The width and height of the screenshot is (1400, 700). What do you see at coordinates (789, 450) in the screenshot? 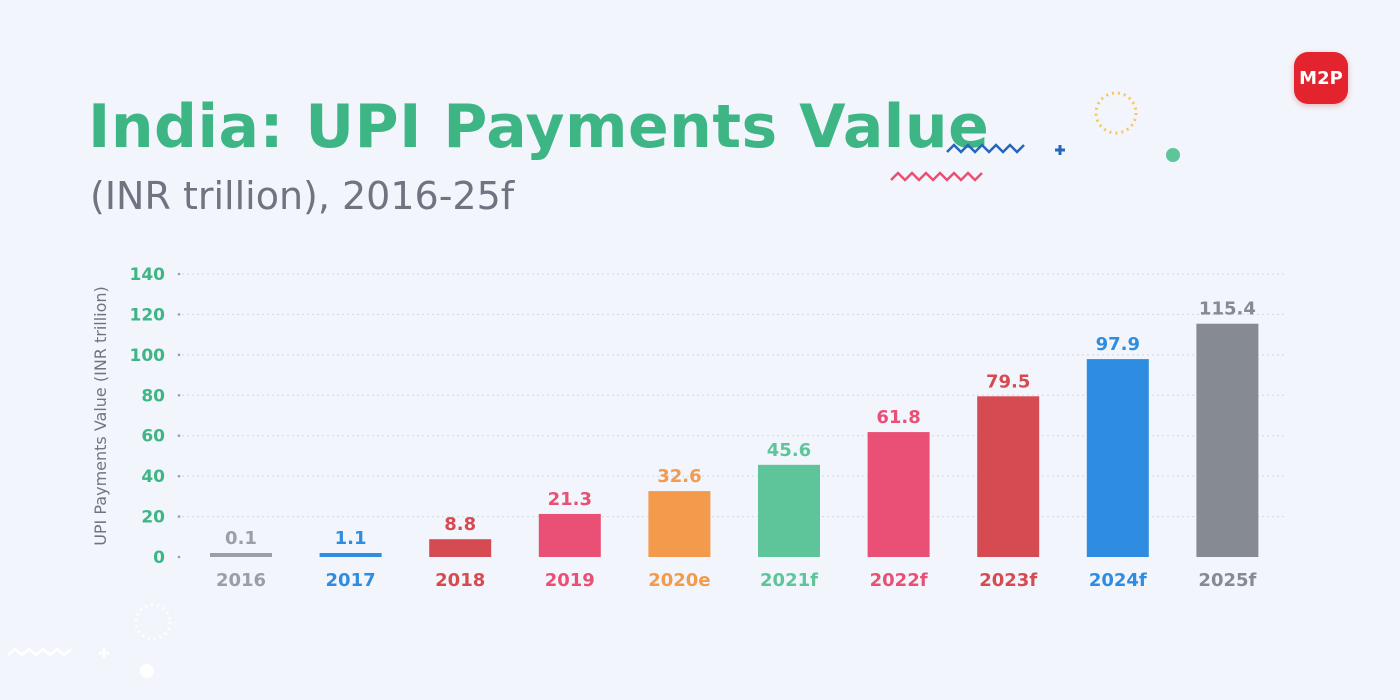
I see `bar-value-label: 45.6` at bounding box center [789, 450].